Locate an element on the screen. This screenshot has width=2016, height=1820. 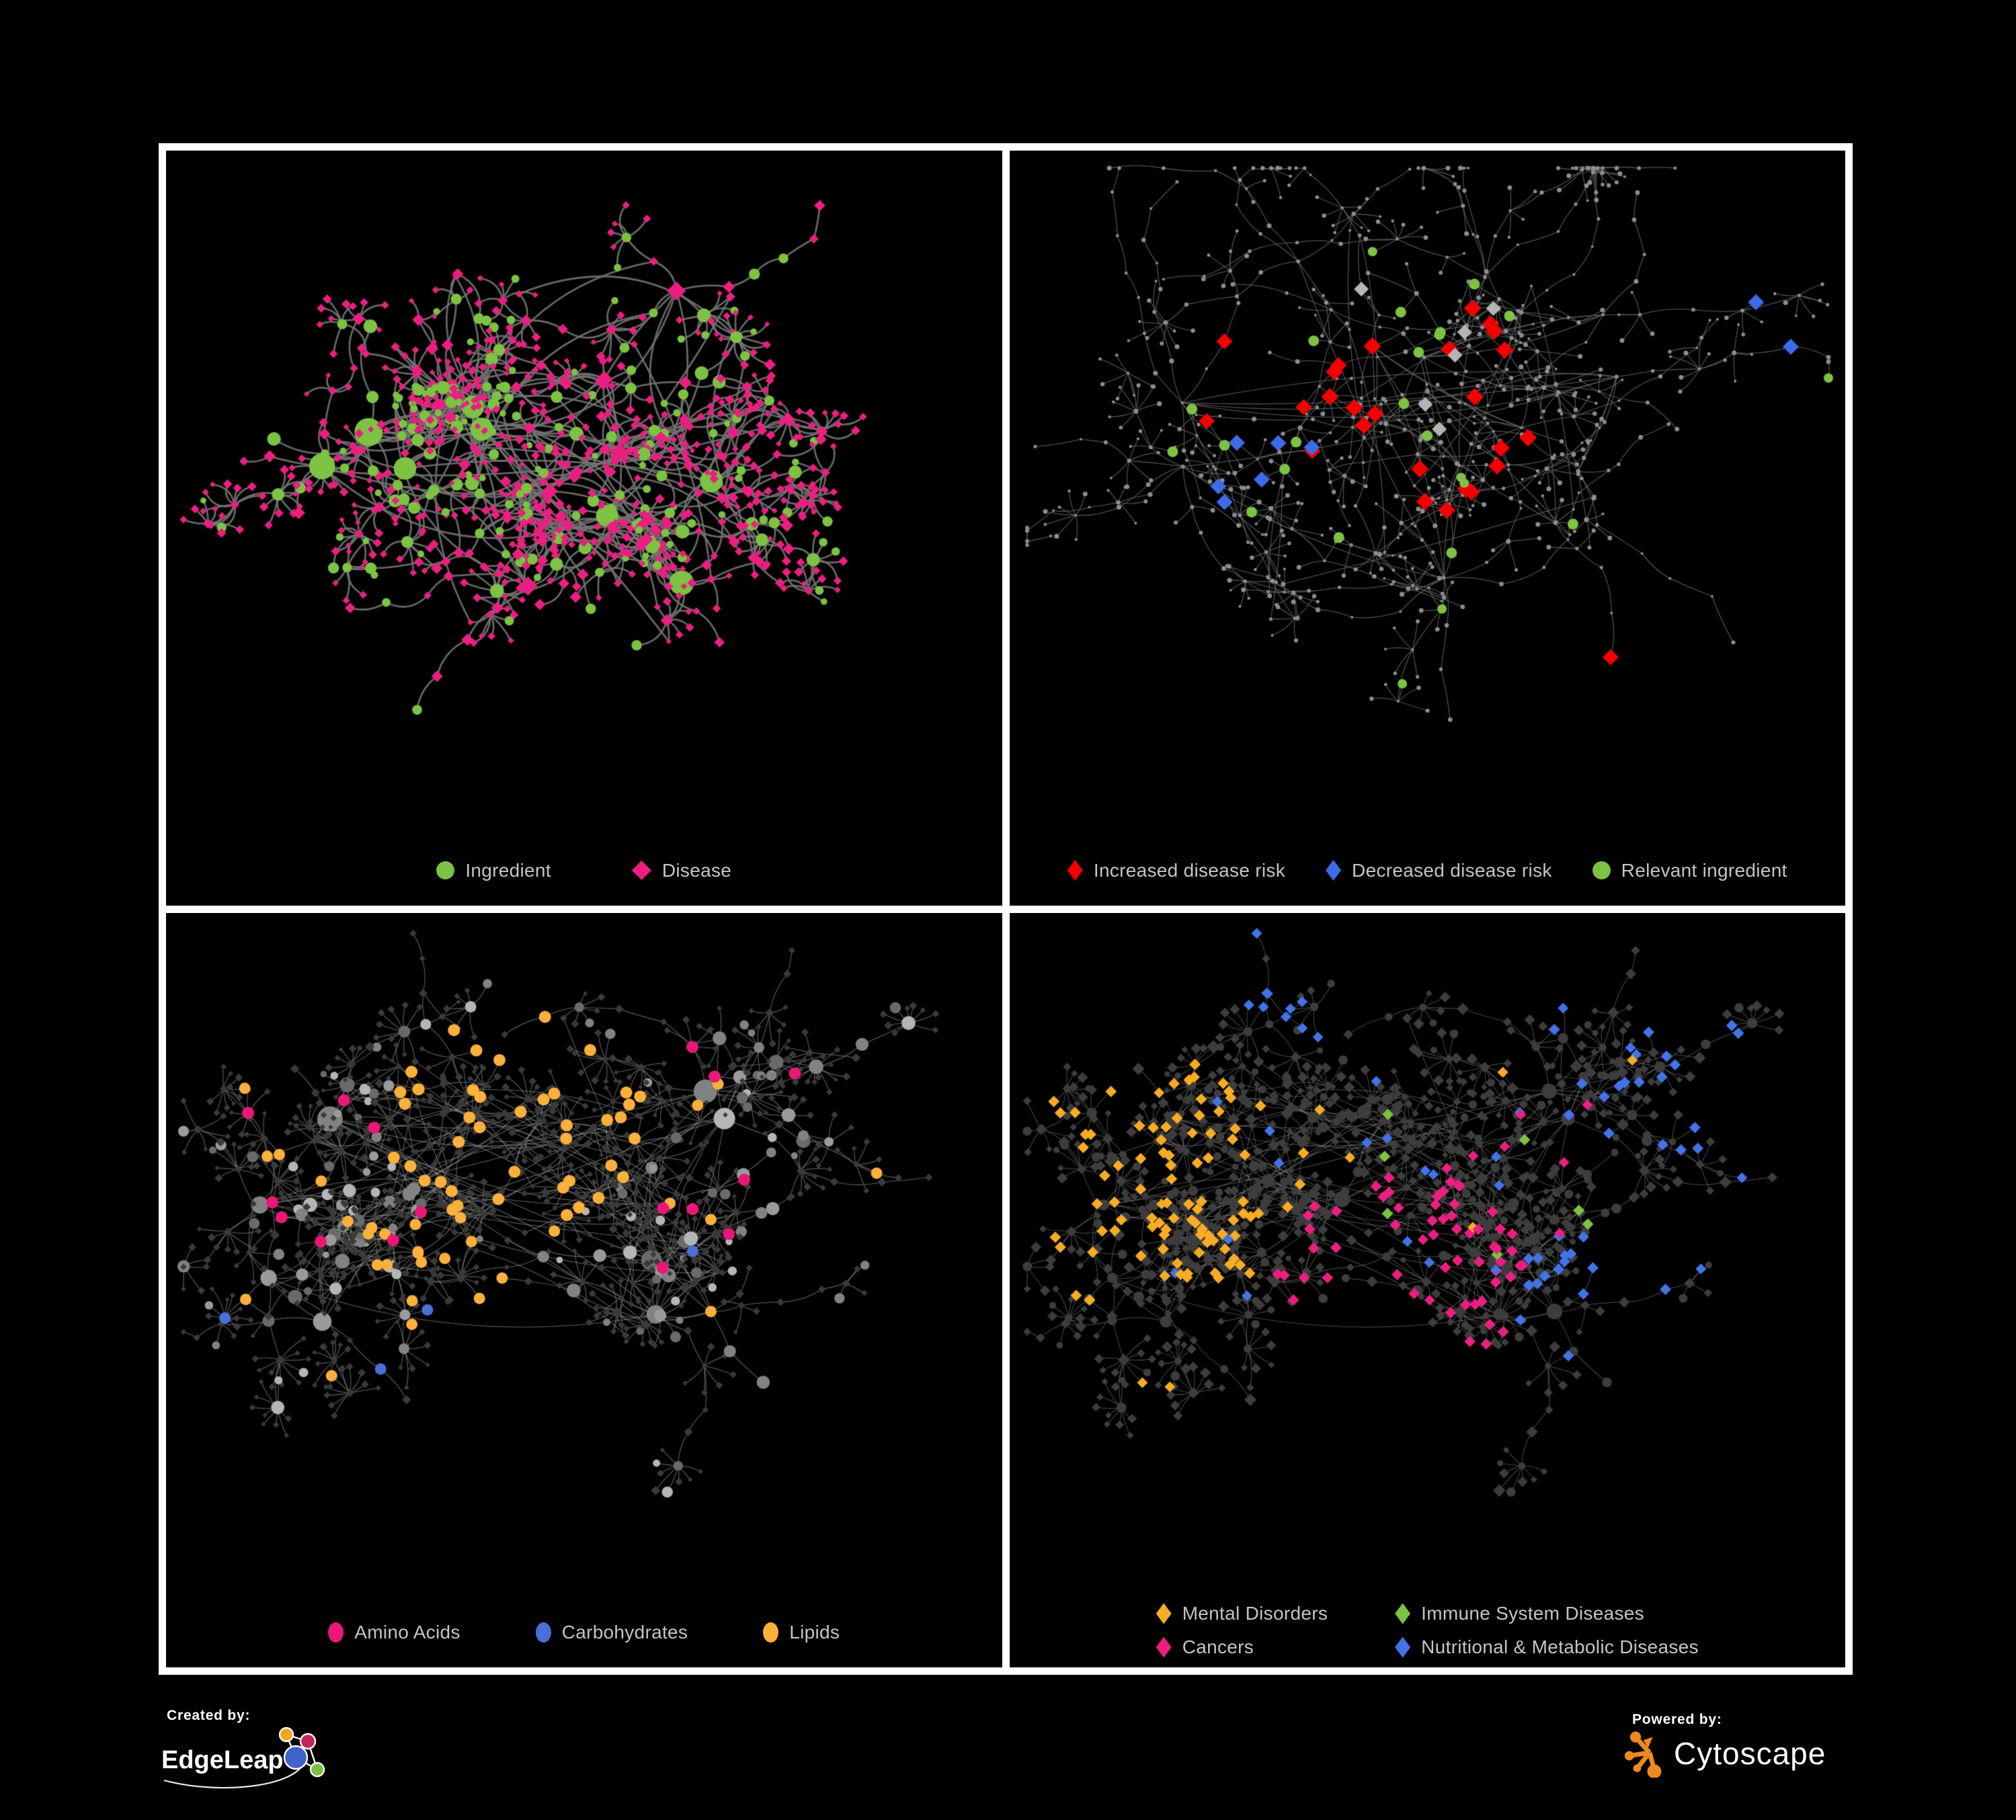
legend-label-immune-system-diseases: Immune System Diseases is located at coordinates (1532, 1613).